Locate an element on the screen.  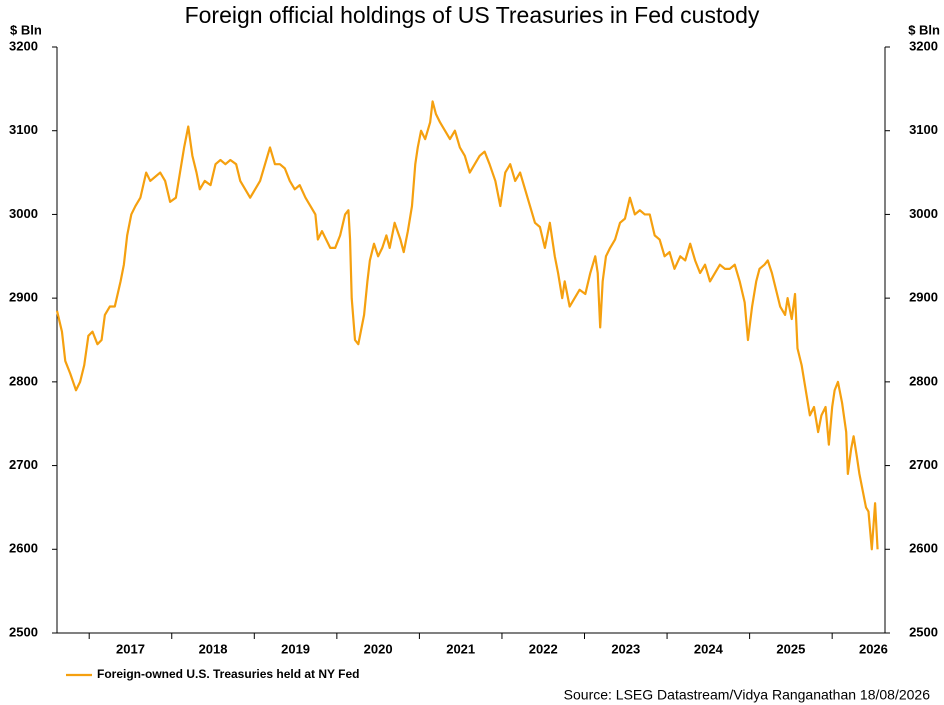
x-tick-label: 2024 is located at coordinates (709, 648).